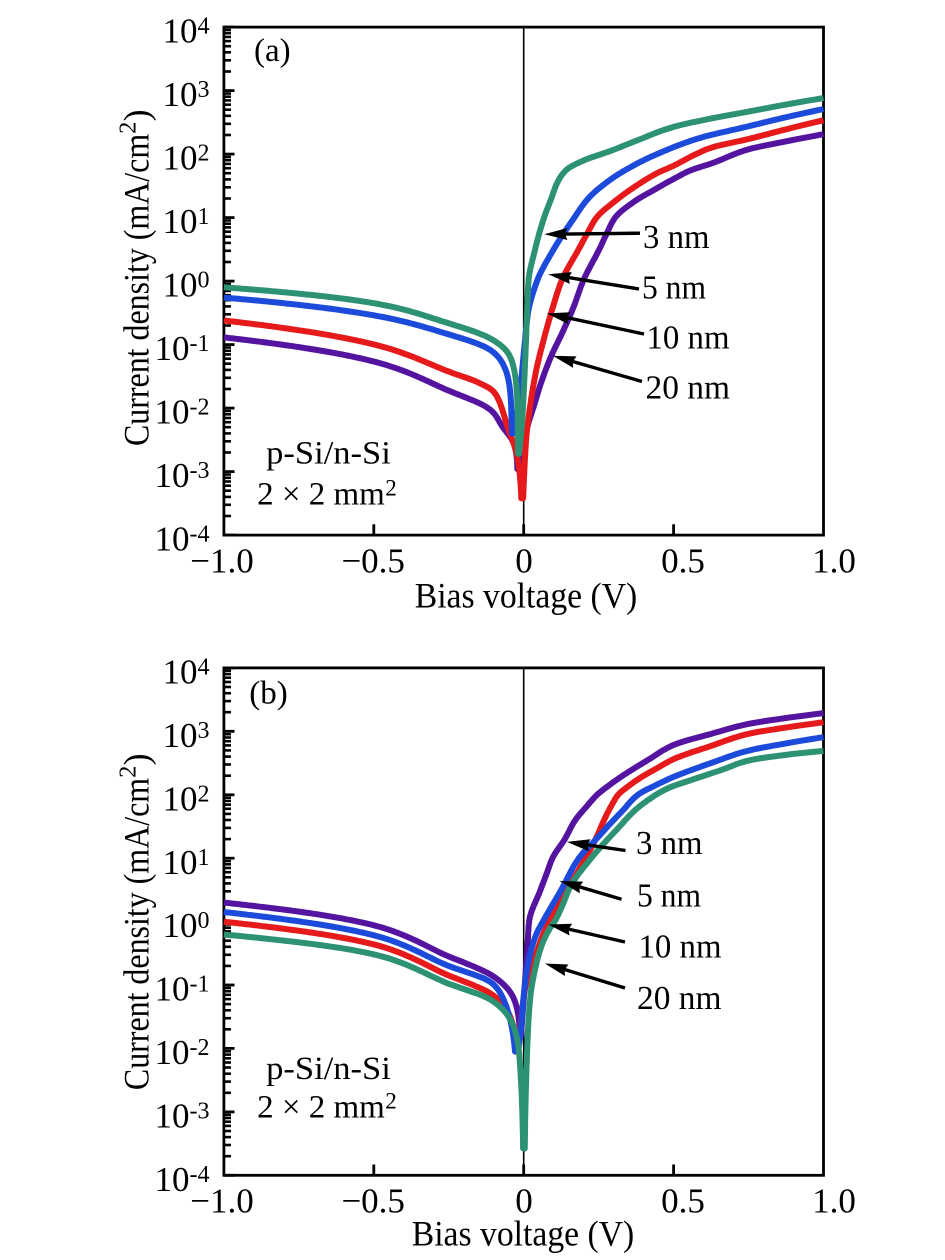  Describe the element at coordinates (272, 51) in the screenshot. I see `svg-text: (a)` at that location.